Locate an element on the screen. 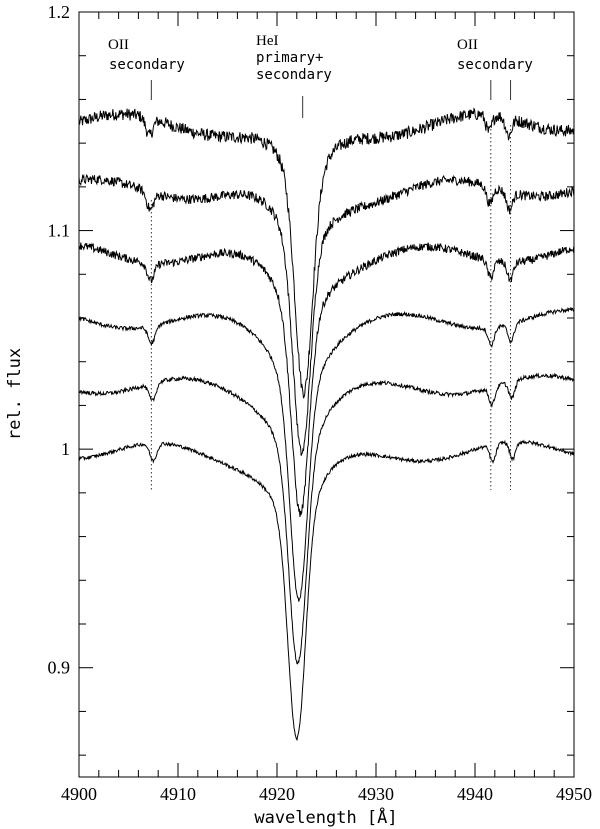 The width and height of the screenshot is (600, 829). x-tick-label: 4920 is located at coordinates (277, 794).